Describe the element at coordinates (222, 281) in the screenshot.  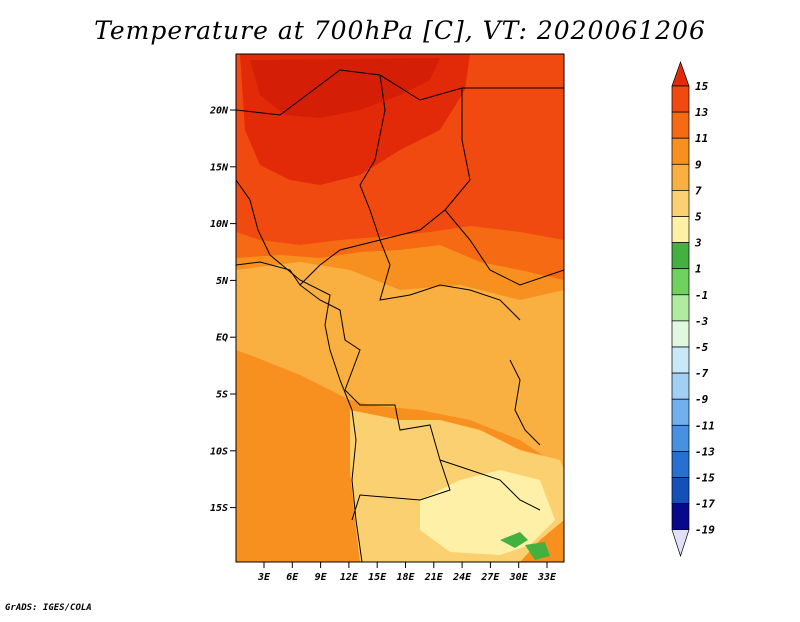
I see `lat-tick-label: 5N` at that location.